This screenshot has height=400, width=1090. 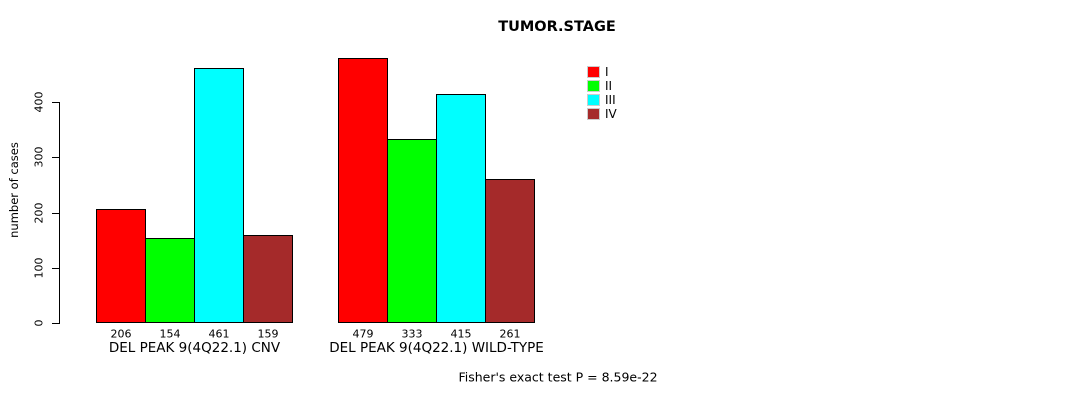 What do you see at coordinates (39, 157) in the screenshot?
I see `y-axis-tick-label: 300` at bounding box center [39, 157].